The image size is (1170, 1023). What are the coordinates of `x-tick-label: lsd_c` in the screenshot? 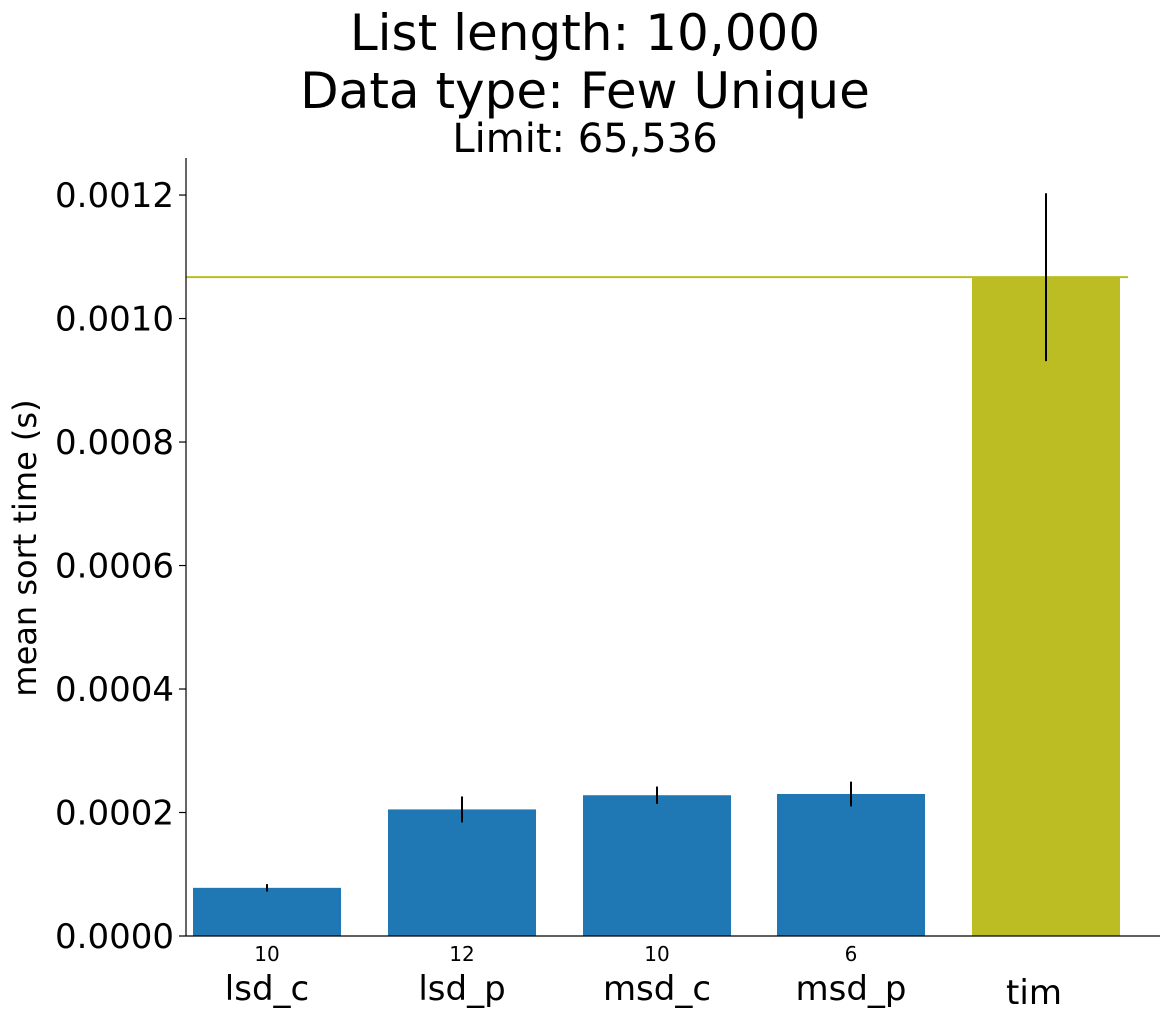 It's located at (267, 989).